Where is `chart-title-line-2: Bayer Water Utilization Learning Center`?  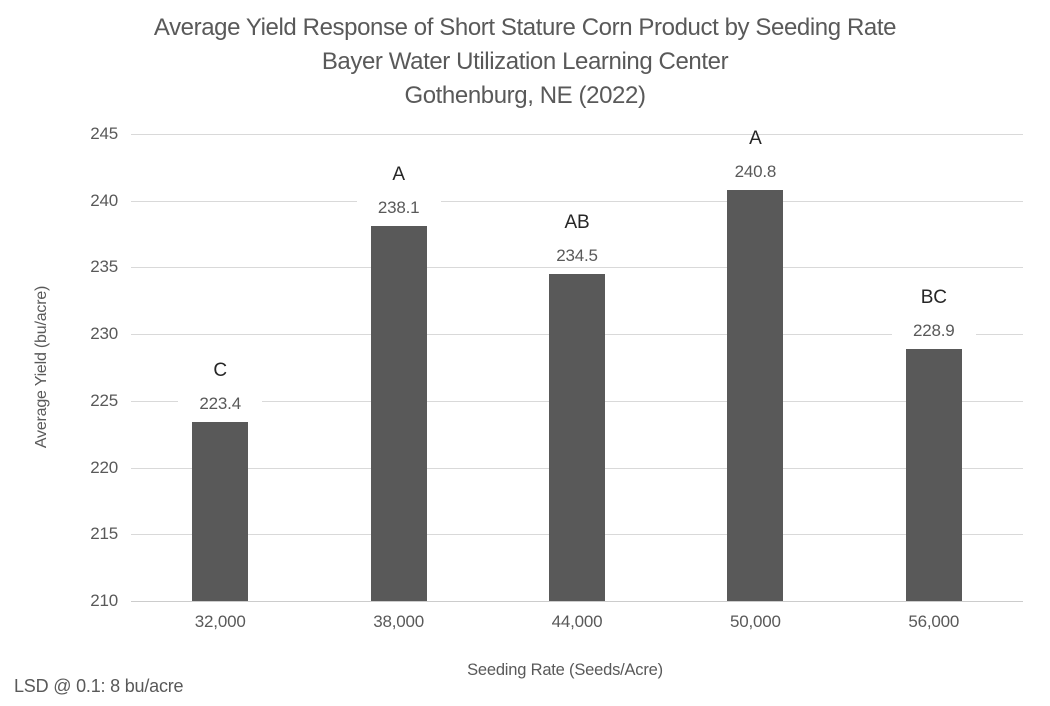
chart-title-line-2: Bayer Water Utilization Learning Center is located at coordinates (525, 61).